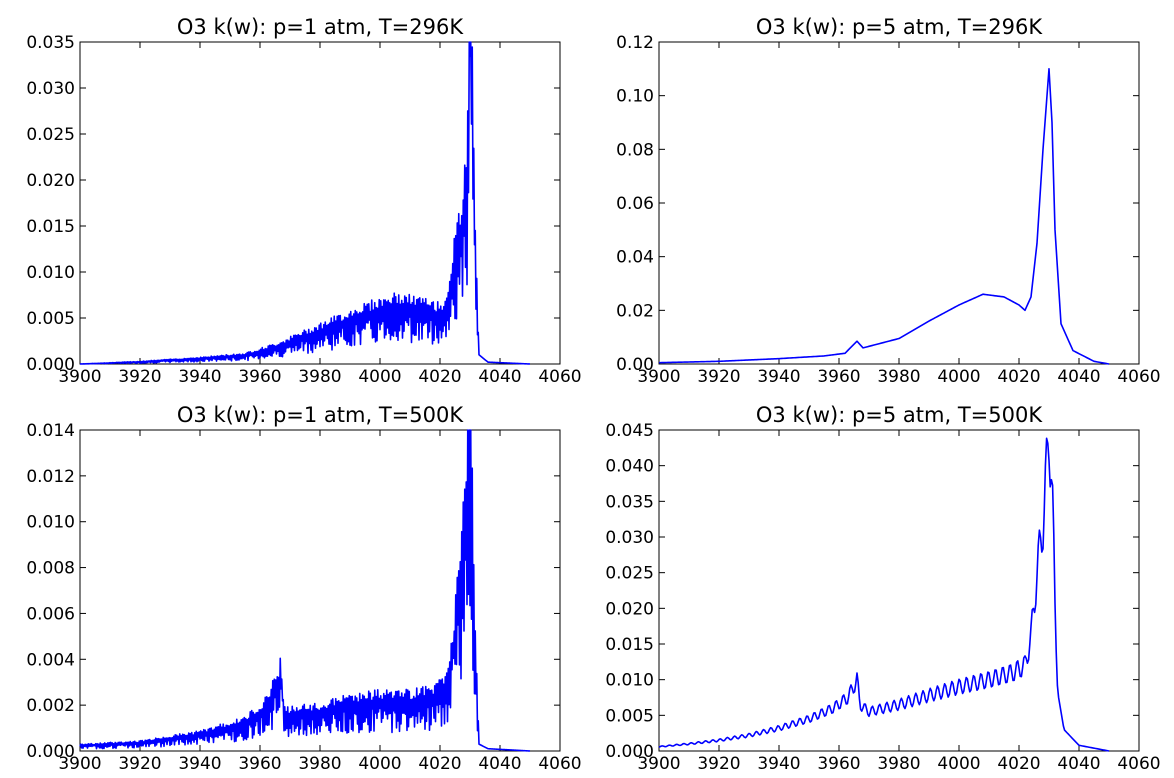 Image resolution: width=1174 pixels, height=778 pixels. What do you see at coordinates (50, 614) in the screenshot?
I see `y-tick-label: 0.006` at bounding box center [50, 614].